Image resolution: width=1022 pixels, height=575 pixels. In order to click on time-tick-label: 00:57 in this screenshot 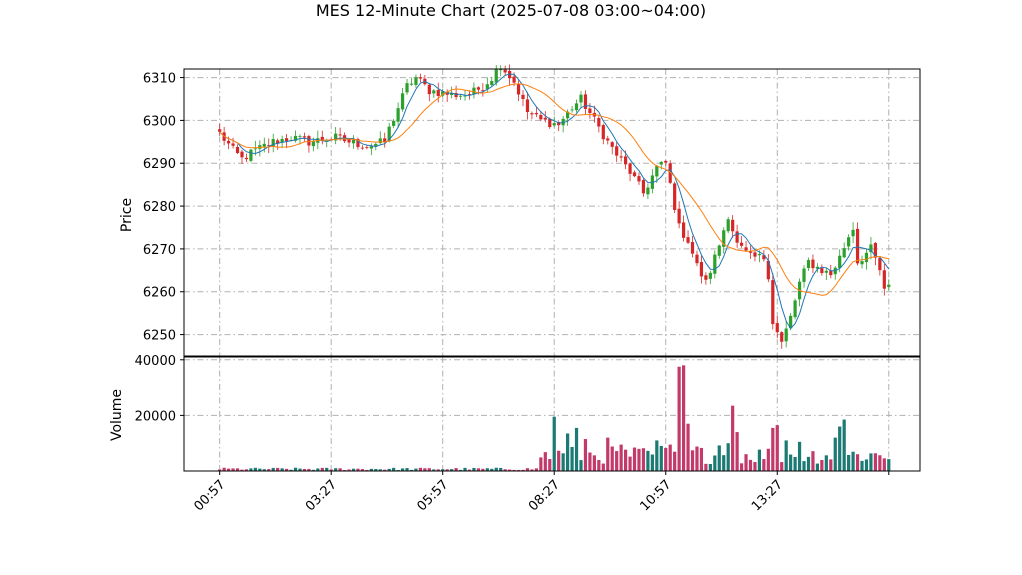, I will do `click(209, 495)`.